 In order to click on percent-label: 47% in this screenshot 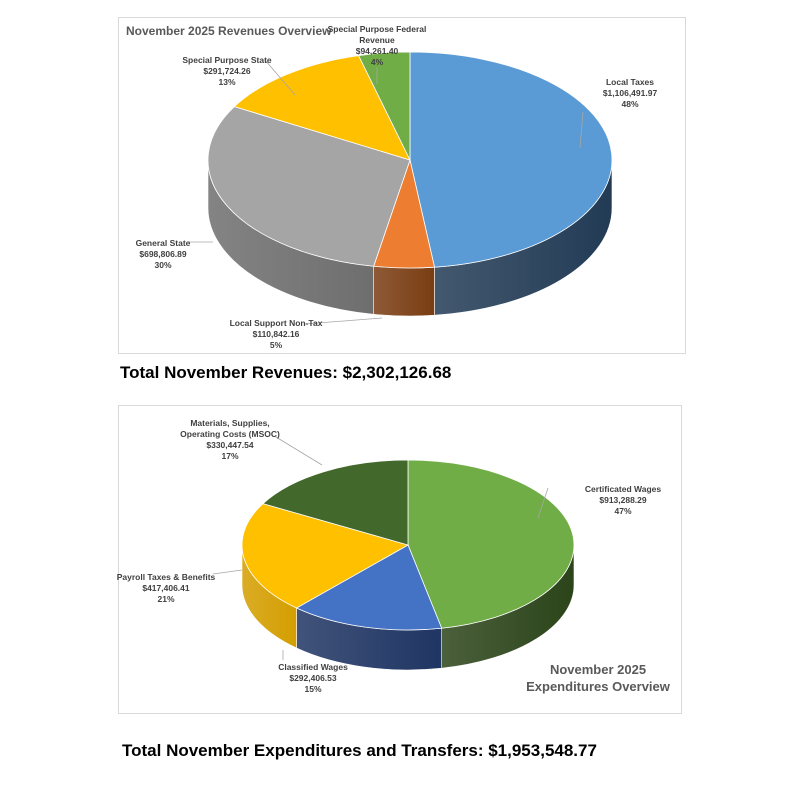, I will do `click(623, 511)`.